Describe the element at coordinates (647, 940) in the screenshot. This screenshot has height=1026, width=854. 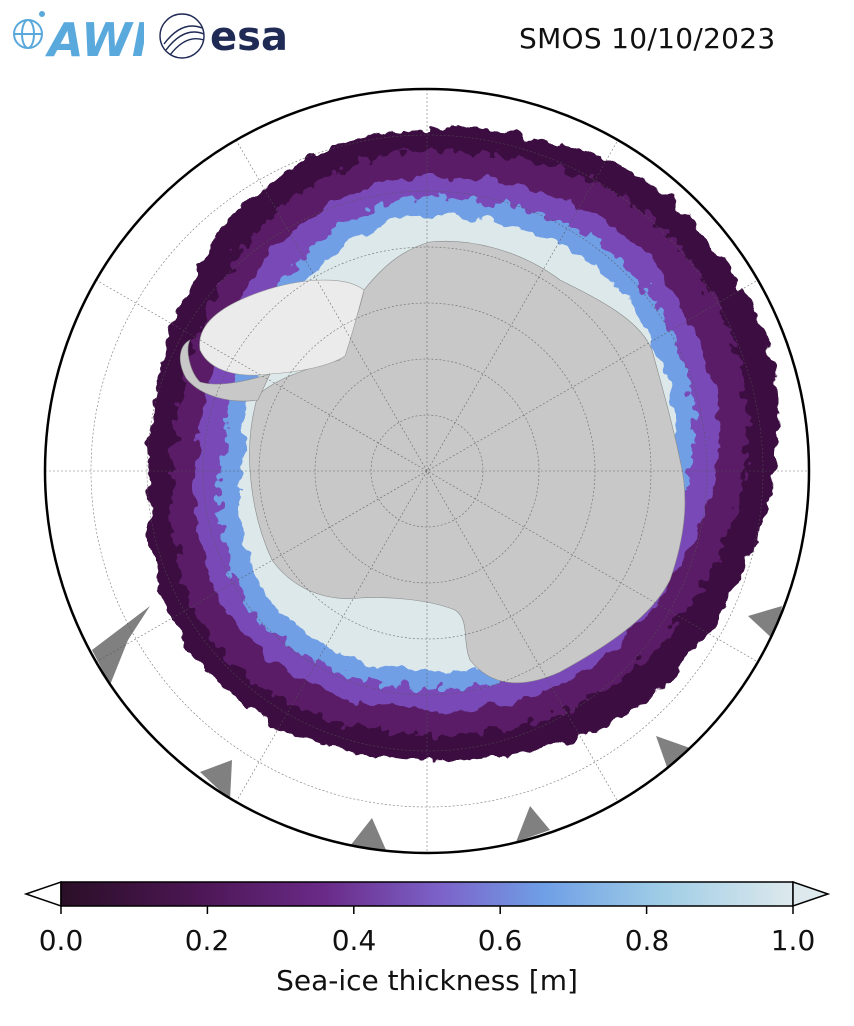
I see `colorbar-tick-label: 0.8` at that location.